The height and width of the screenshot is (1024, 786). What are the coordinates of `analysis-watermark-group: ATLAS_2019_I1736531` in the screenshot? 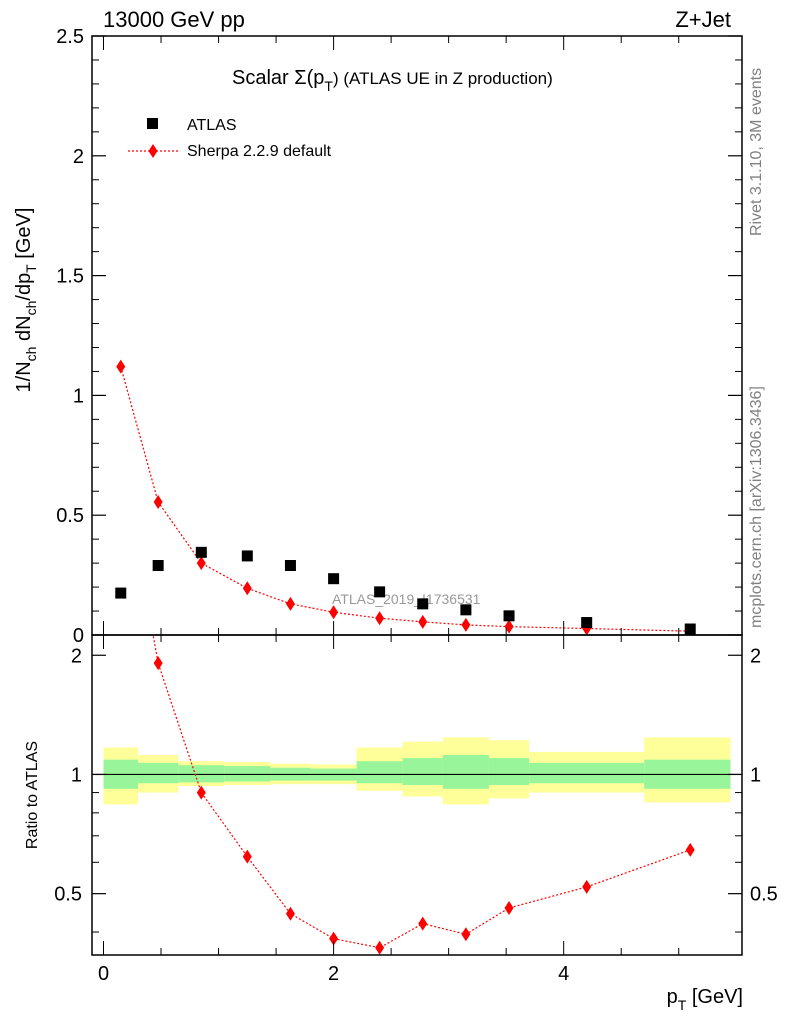 It's located at (406, 599).